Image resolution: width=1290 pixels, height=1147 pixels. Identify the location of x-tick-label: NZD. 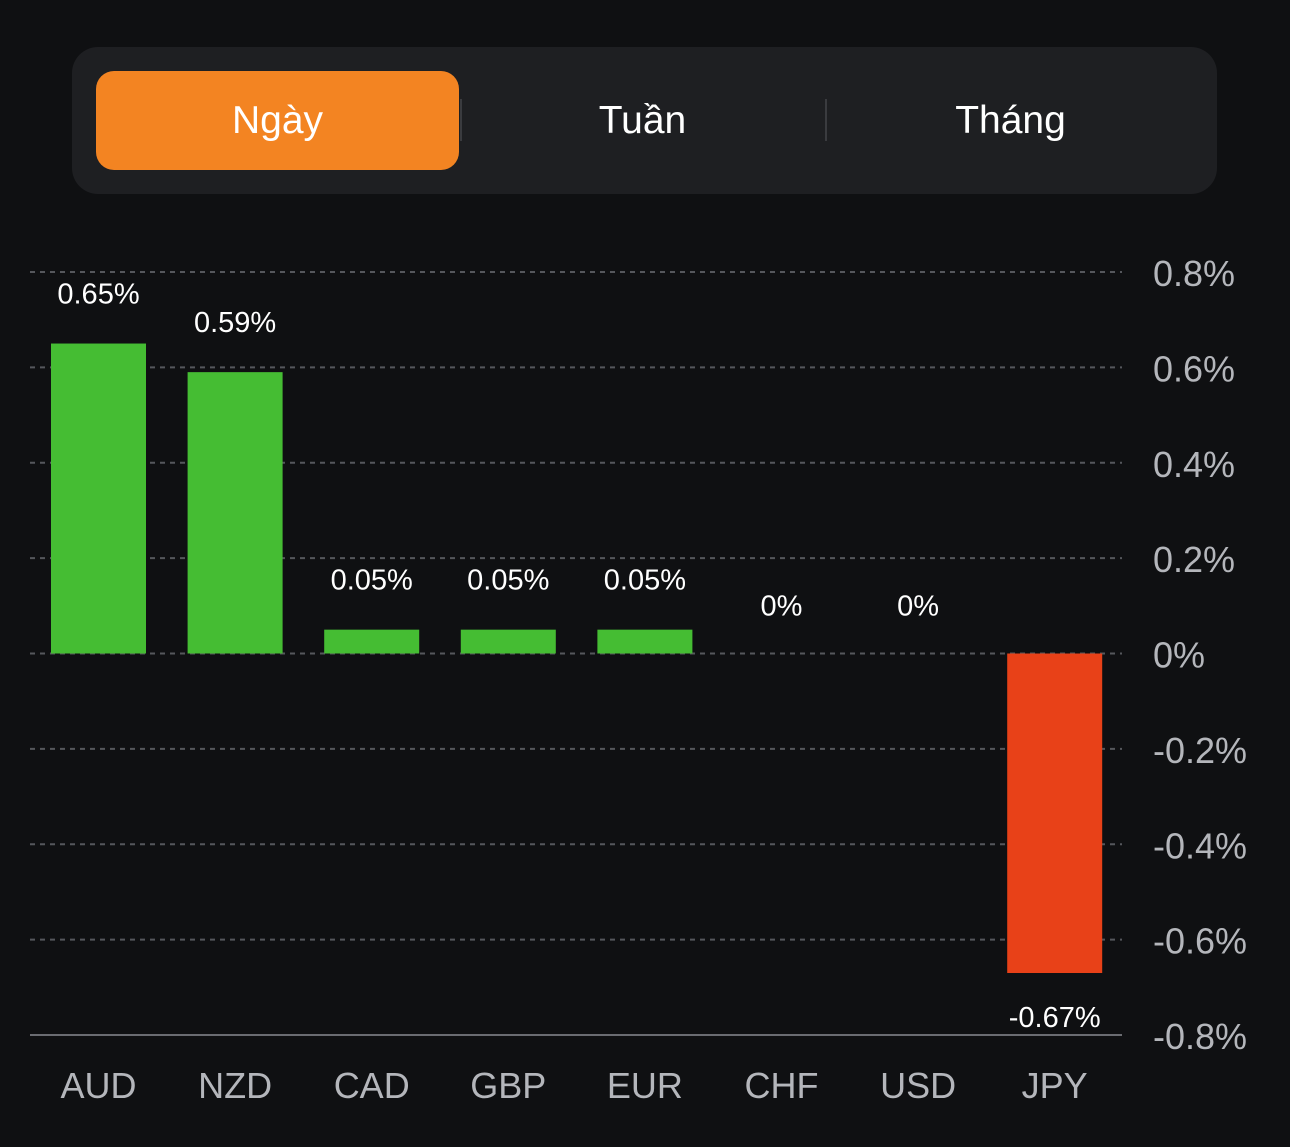
(235, 1085).